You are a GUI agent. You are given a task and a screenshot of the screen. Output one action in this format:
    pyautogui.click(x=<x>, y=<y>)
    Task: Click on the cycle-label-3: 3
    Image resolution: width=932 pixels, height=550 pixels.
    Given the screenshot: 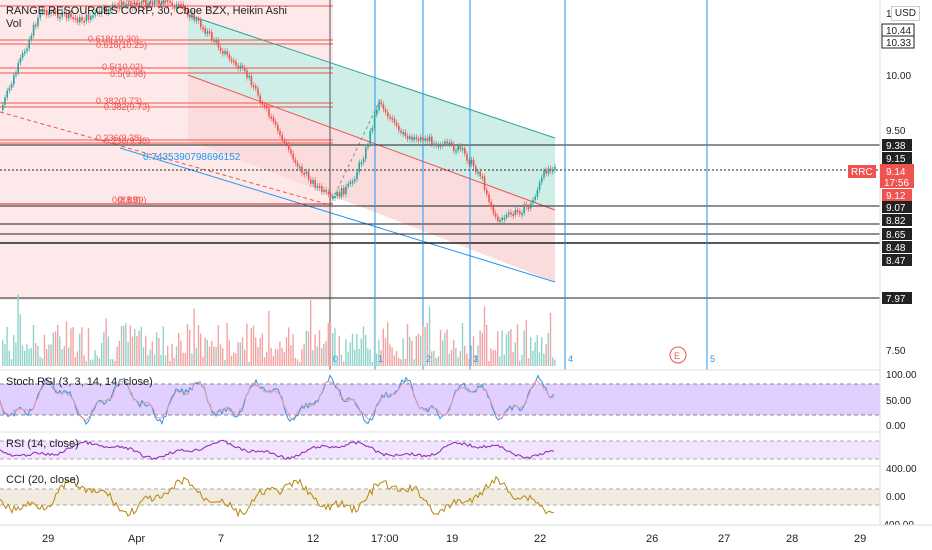 What is the action you would take?
    pyautogui.click(x=475, y=359)
    